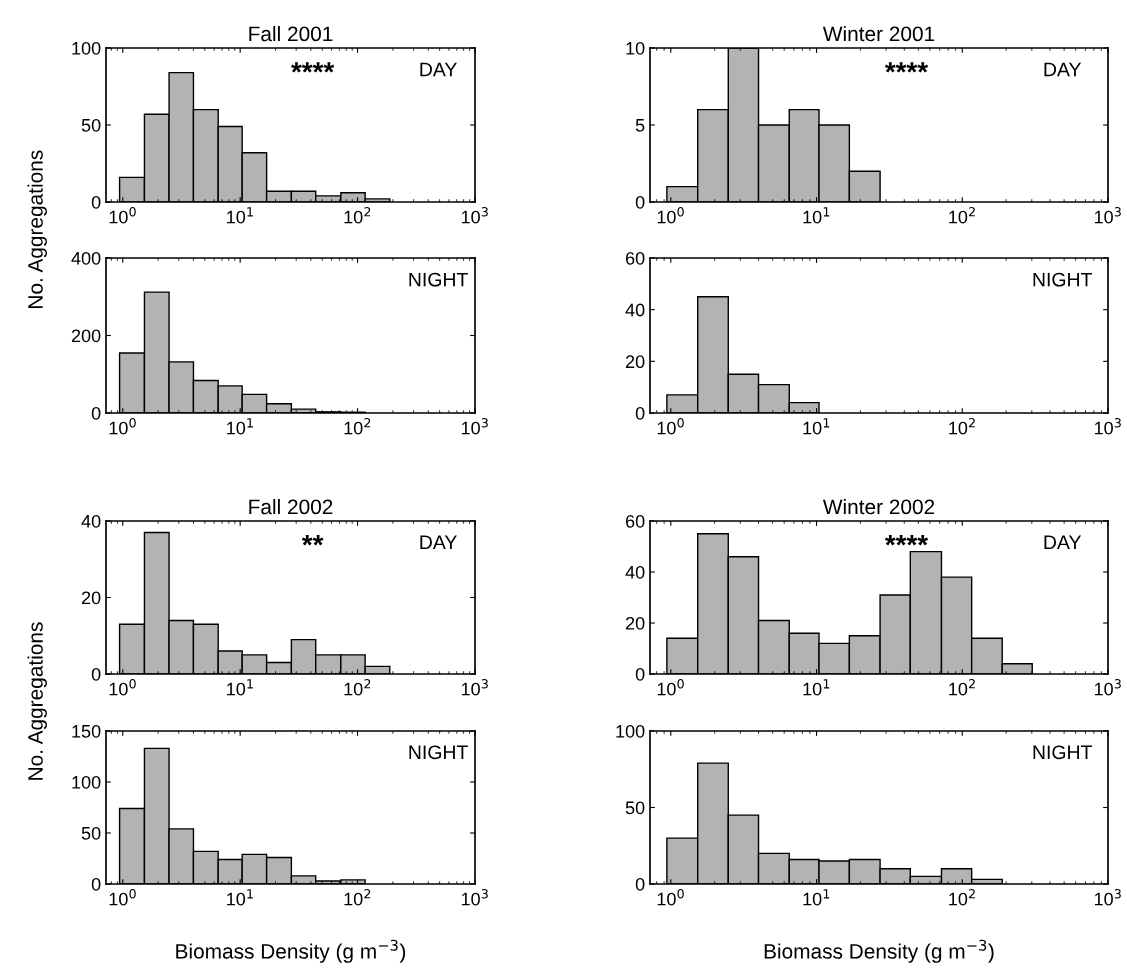 This screenshot has height=978, width=1127. Describe the element at coordinates (86, 731) in the screenshot. I see `y-tick-label: 150` at that location.